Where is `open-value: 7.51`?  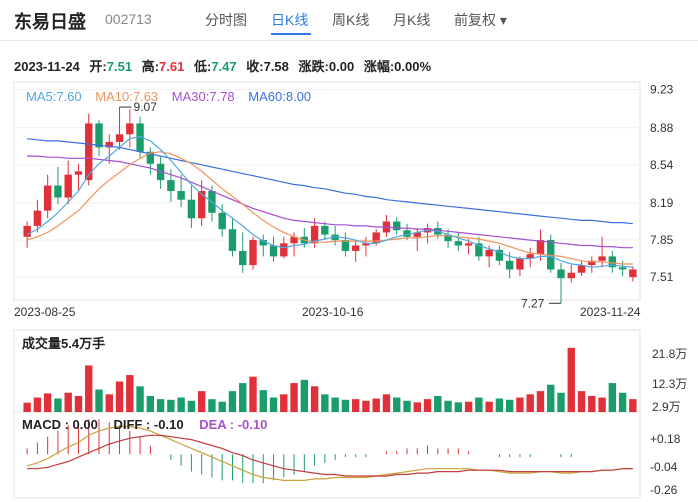 open-value: 7.51 is located at coordinates (119, 66).